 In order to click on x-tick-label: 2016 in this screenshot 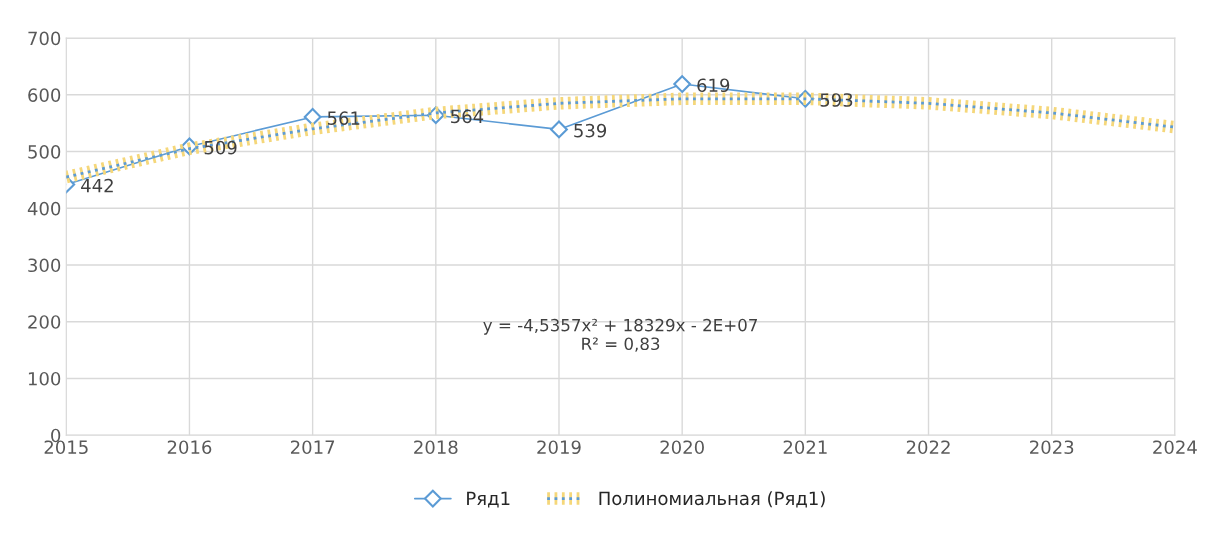, I will do `click(189, 447)`.